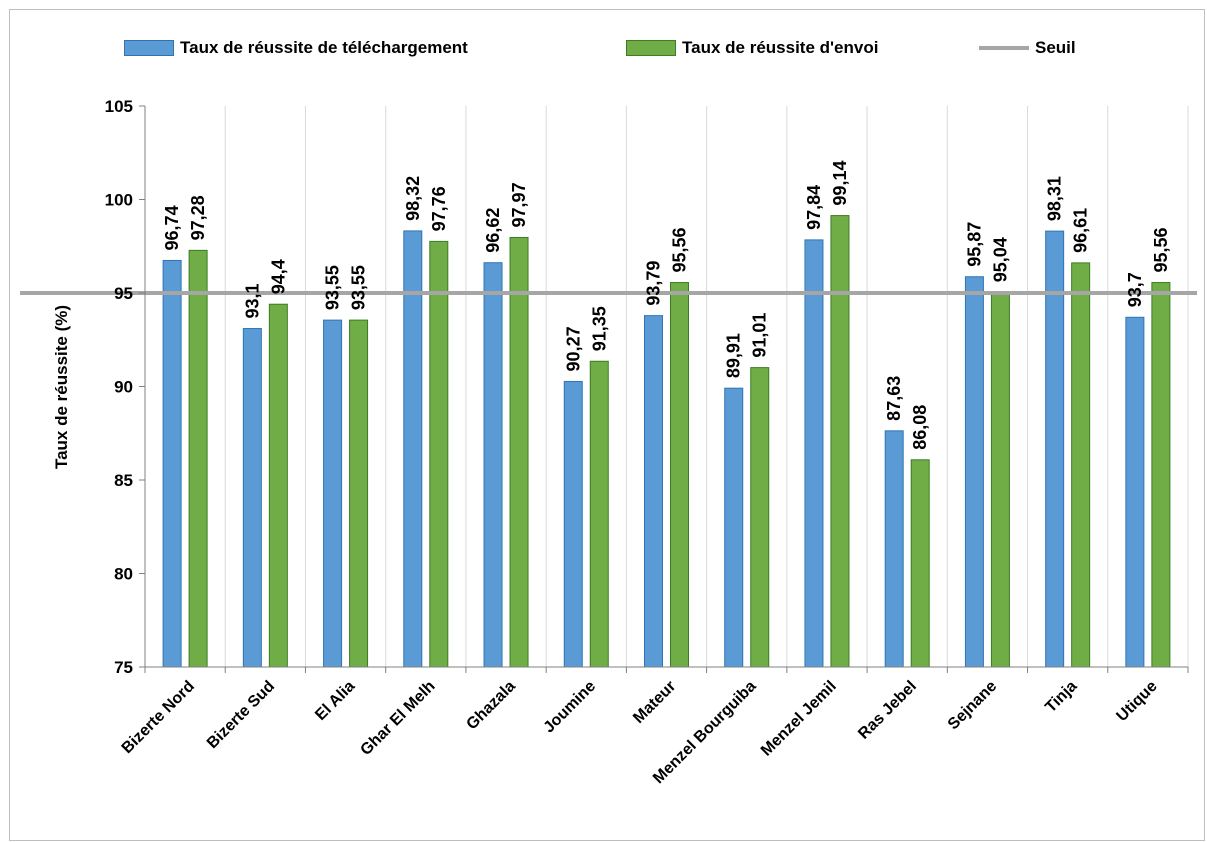 The width and height of the screenshot is (1207, 842). I want to click on y-tick-label: 85, so click(123, 480).